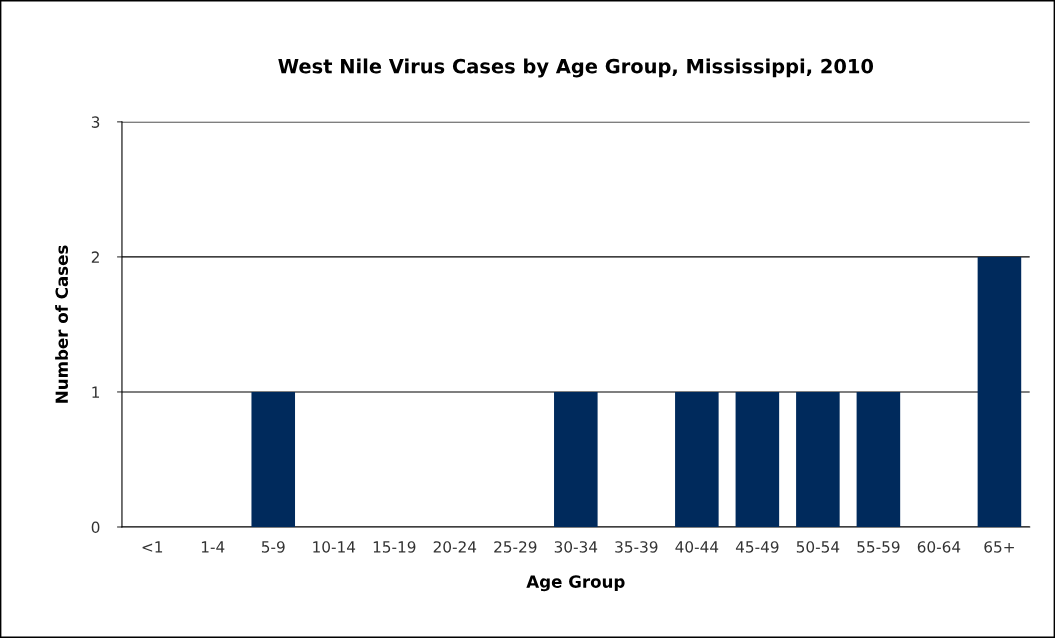 The width and height of the screenshot is (1055, 638). What do you see at coordinates (878, 547) in the screenshot?
I see `x-tick-label: 55-59` at bounding box center [878, 547].